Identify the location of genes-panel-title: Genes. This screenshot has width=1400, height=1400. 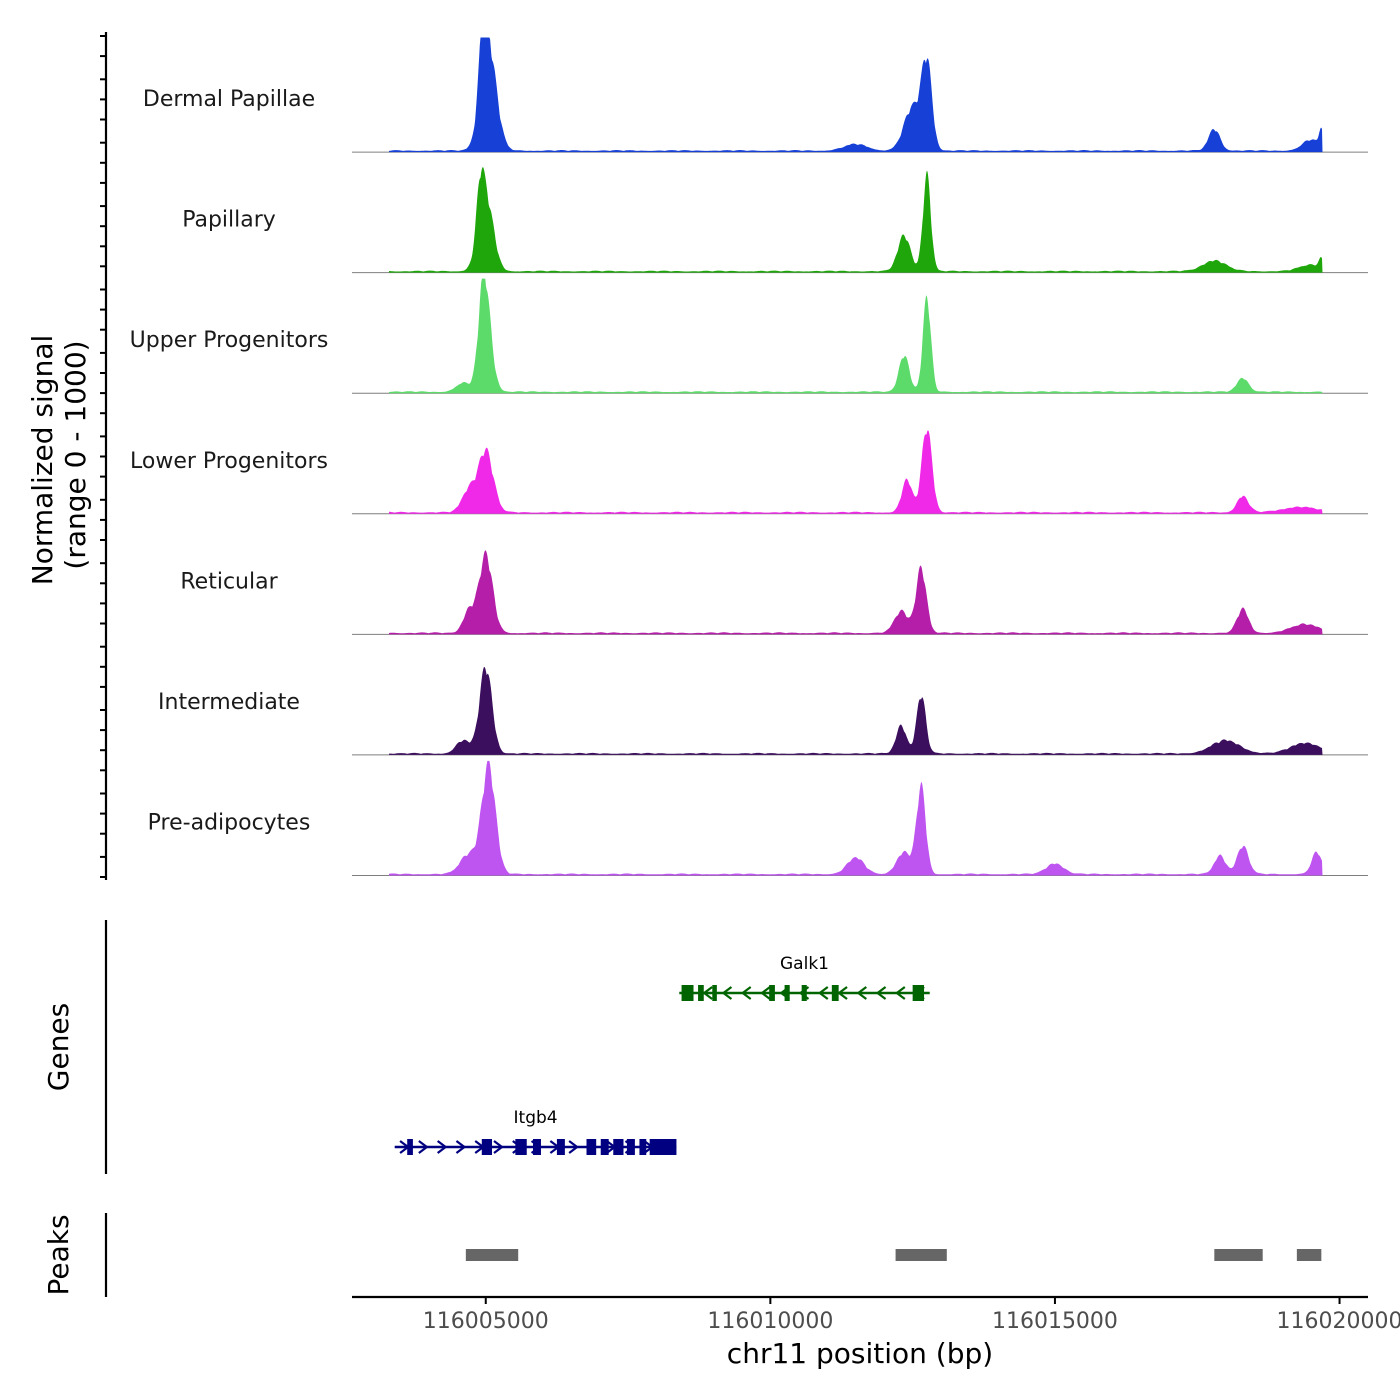
(58, 1047).